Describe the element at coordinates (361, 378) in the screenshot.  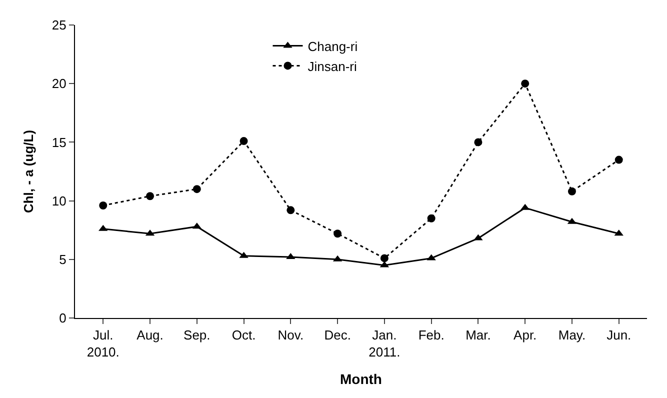
I see `x-axis-title: Month` at that location.